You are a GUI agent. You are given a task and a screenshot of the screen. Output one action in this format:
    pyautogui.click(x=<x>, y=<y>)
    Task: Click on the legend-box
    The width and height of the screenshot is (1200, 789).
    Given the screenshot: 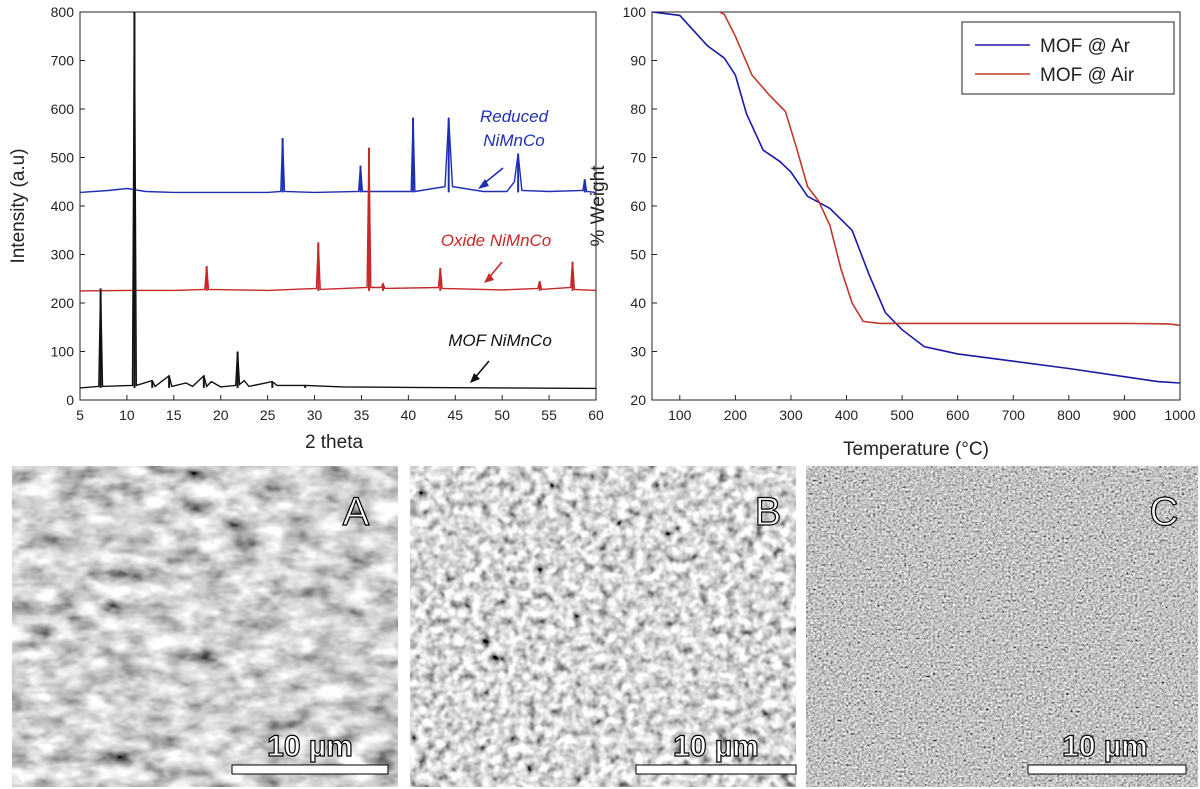 What is the action you would take?
    pyautogui.click(x=1068, y=58)
    